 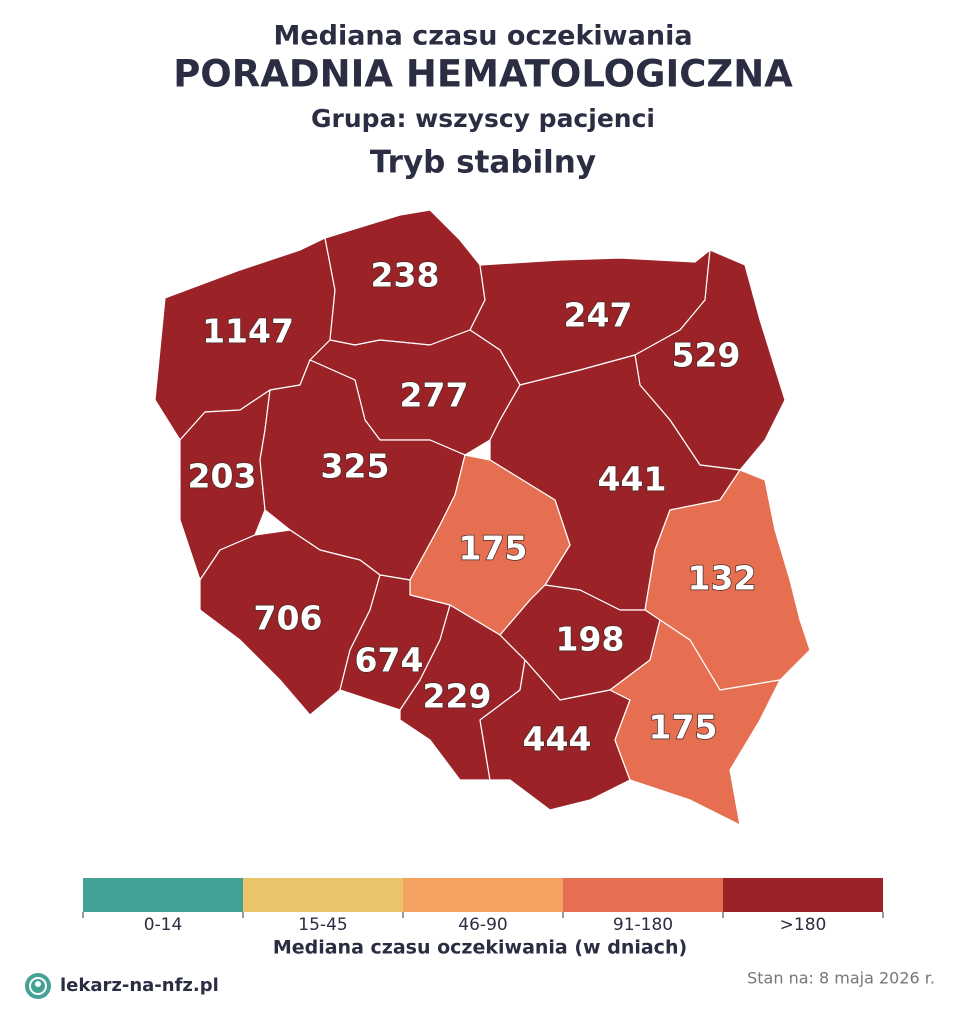 What do you see at coordinates (557, 739) in the screenshot?
I see `region-value: 444` at bounding box center [557, 739].